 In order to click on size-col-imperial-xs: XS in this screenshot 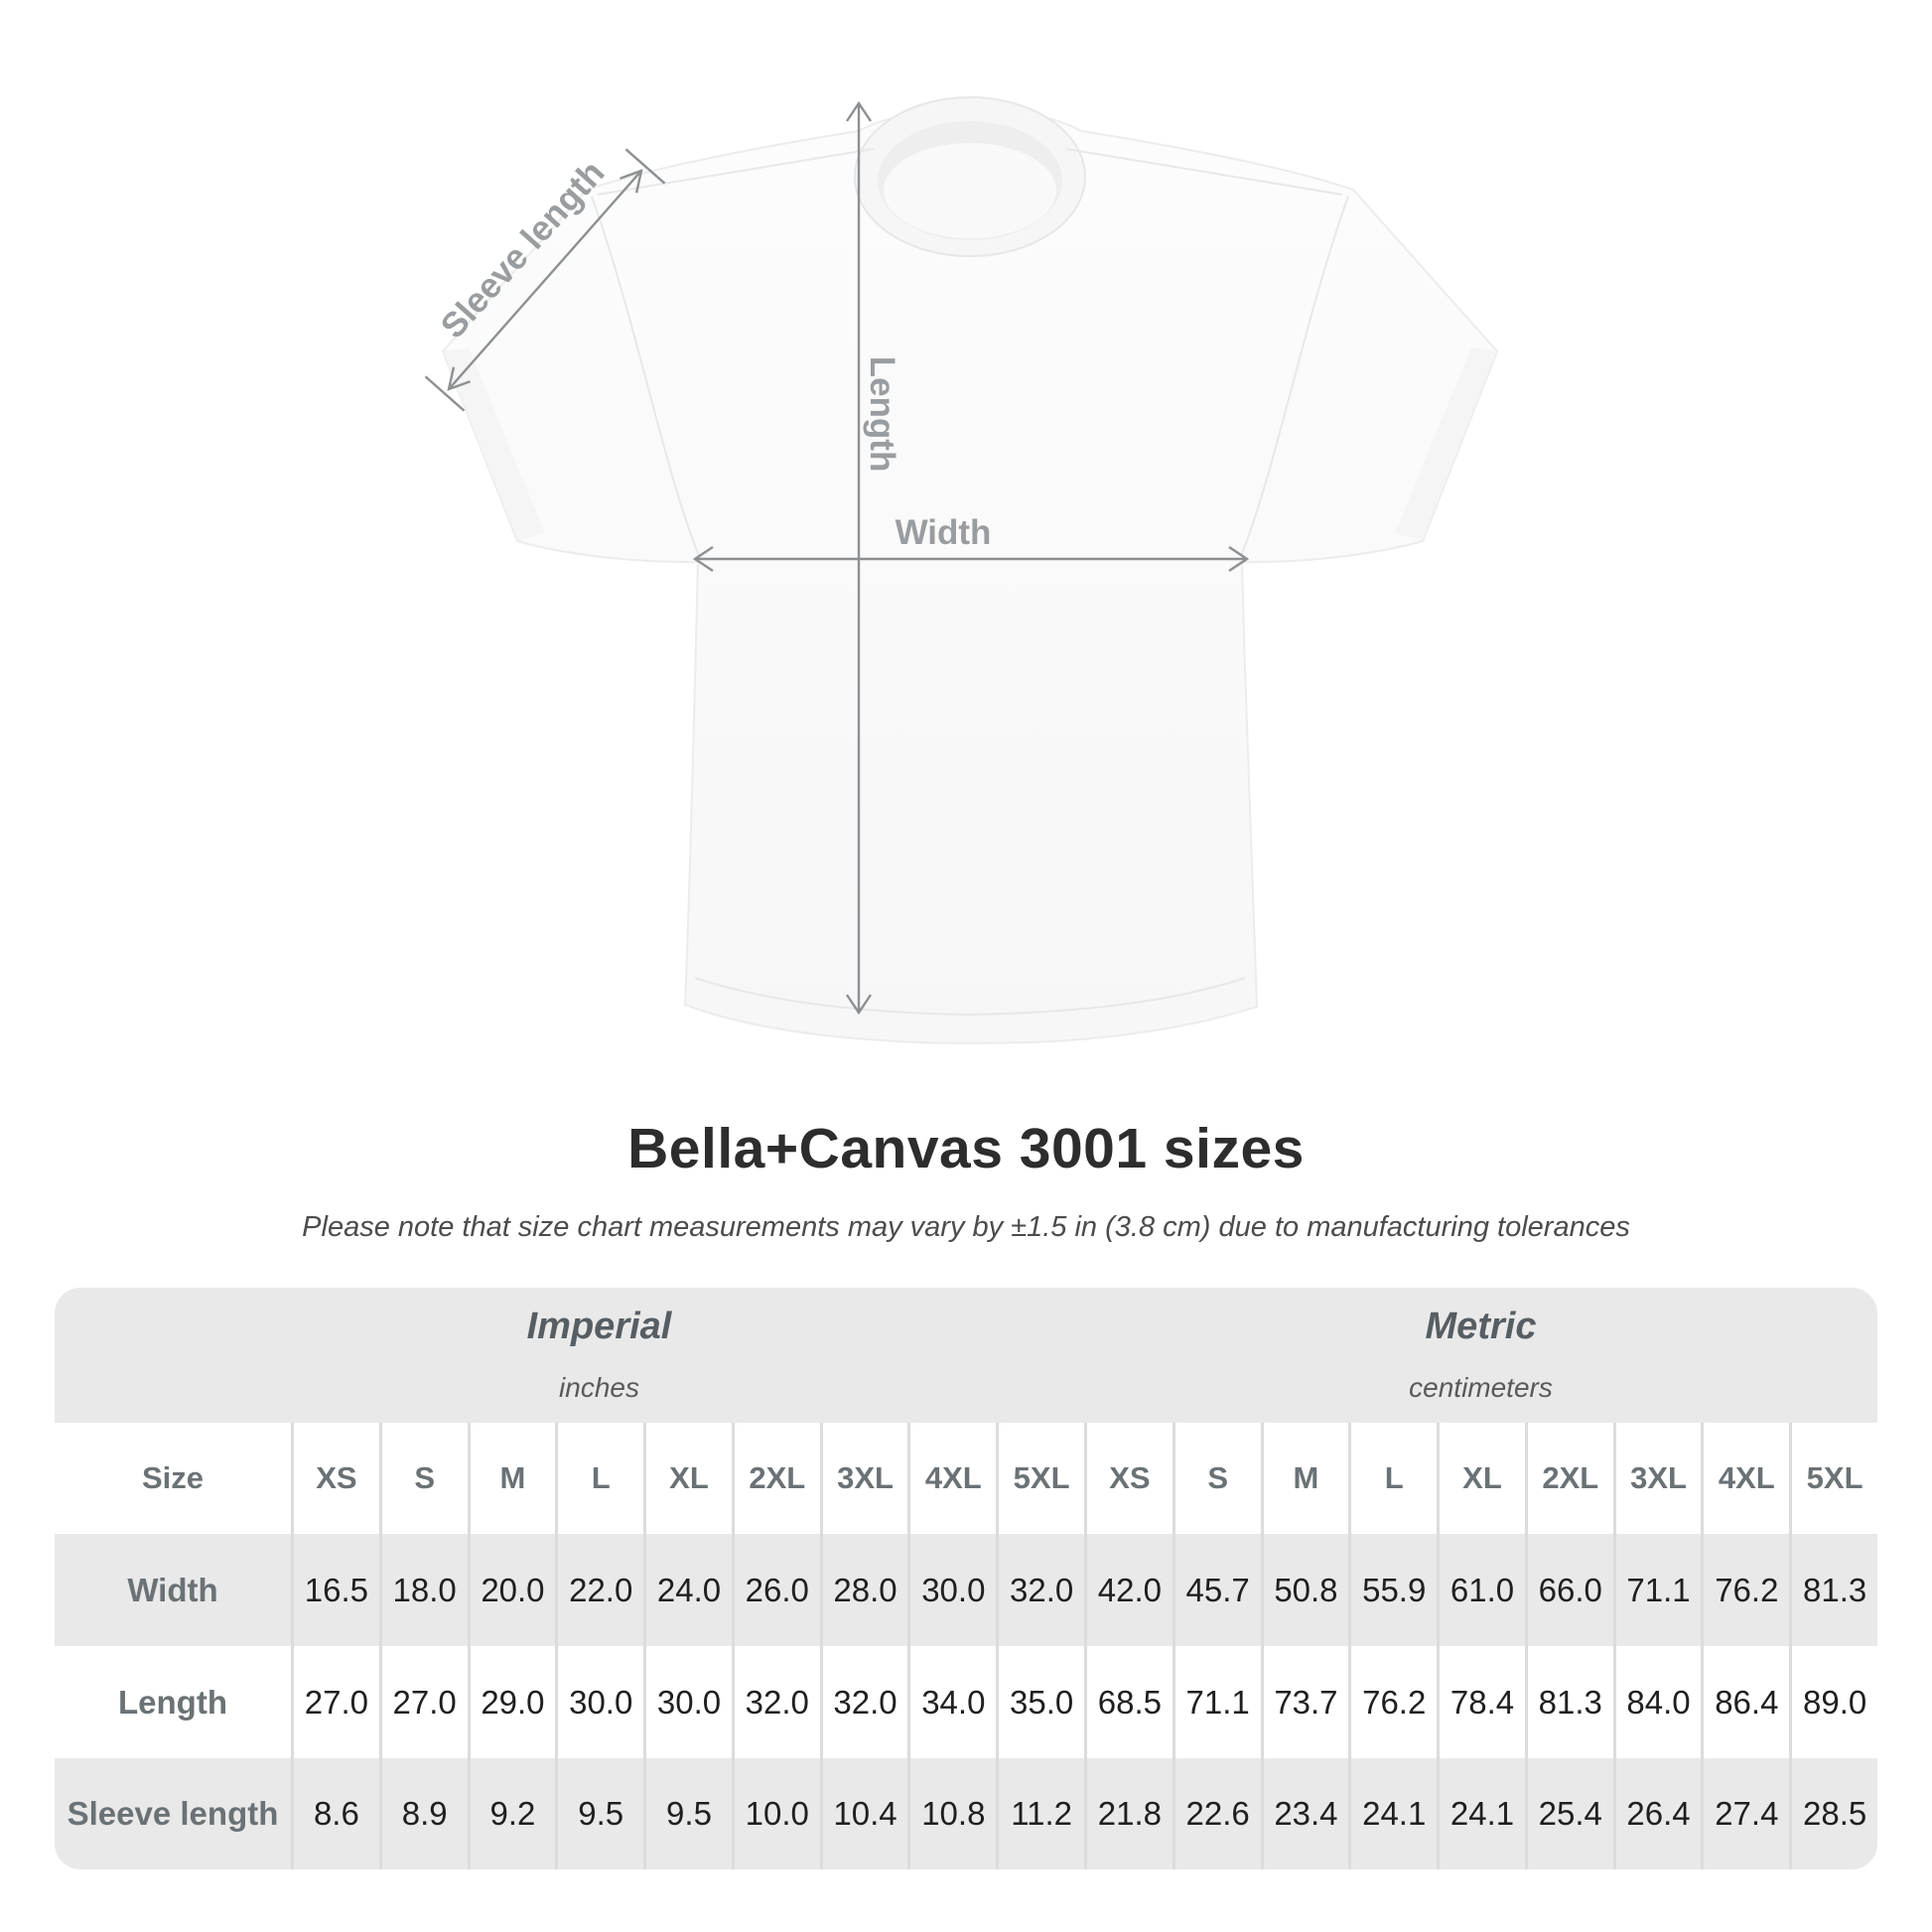, I will do `click(335, 1478)`.